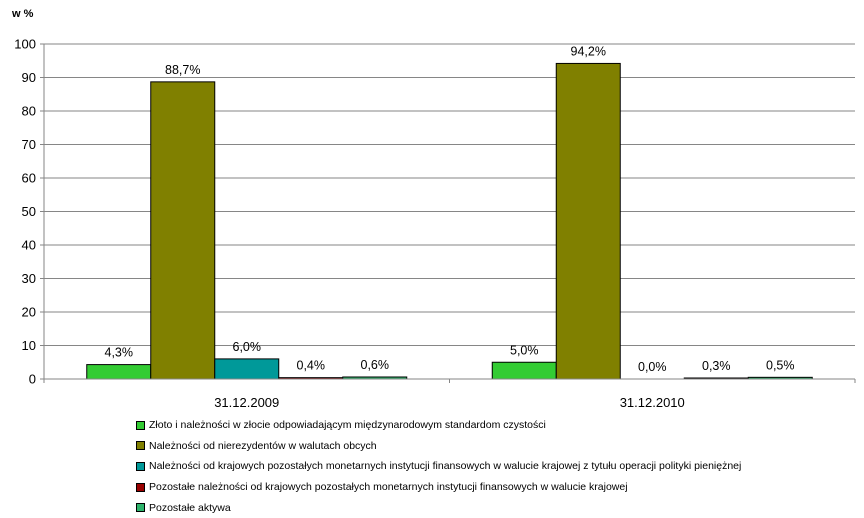 This screenshot has height=518, width=864. Describe the element at coordinates (29, 144) in the screenshot. I see `y-tick-label: 70` at that location.